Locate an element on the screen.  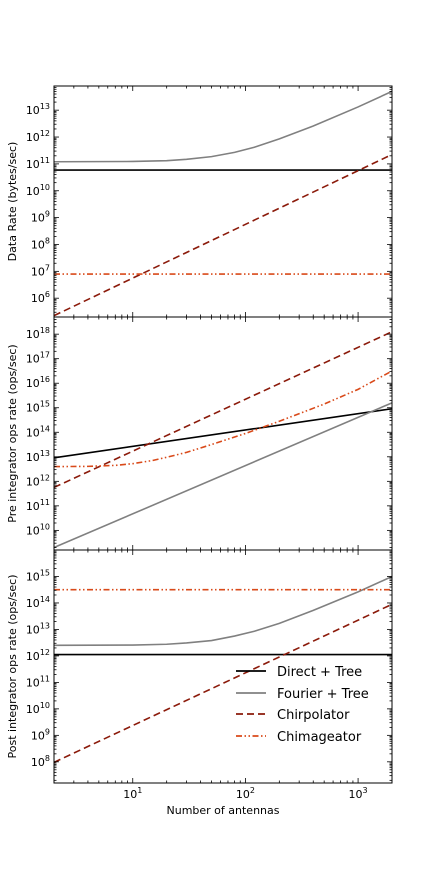
series-line-direct-tree is located at coordinates (223, 433).